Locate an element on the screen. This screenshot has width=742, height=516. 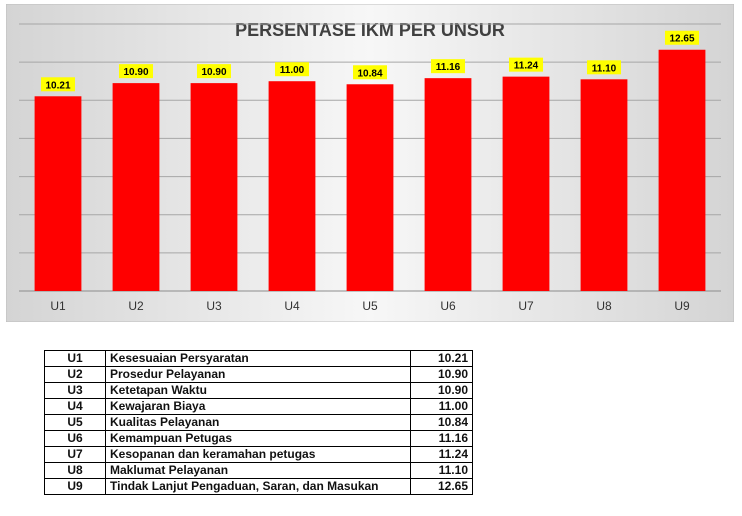
row-code: U7 is located at coordinates (75, 454).